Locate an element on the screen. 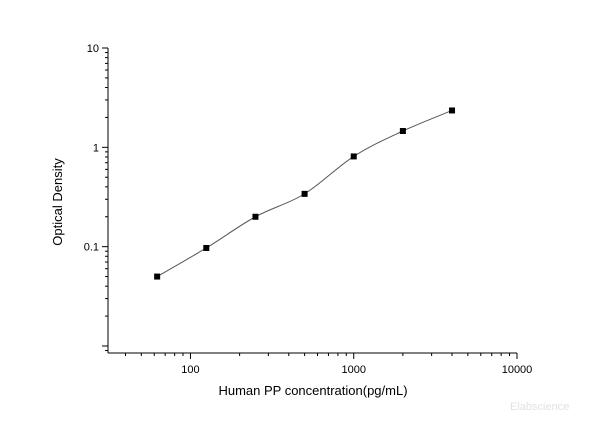  x-axis-title: Human PP concentration(pg/mL) is located at coordinates (312, 390).